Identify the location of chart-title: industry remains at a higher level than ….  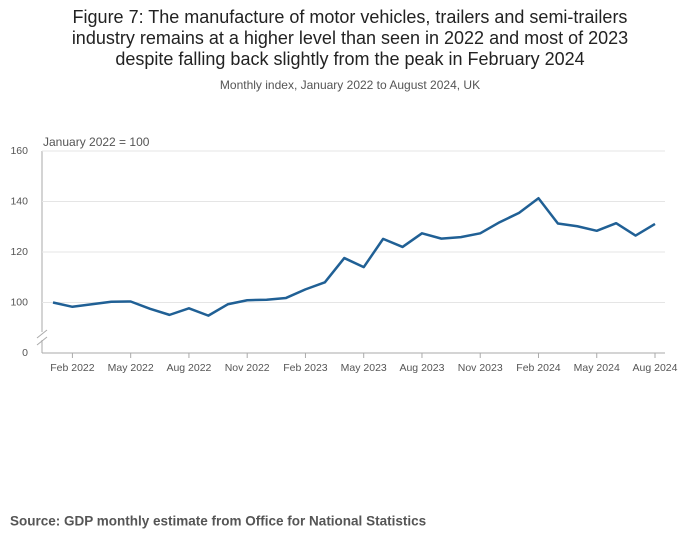
(350, 38).